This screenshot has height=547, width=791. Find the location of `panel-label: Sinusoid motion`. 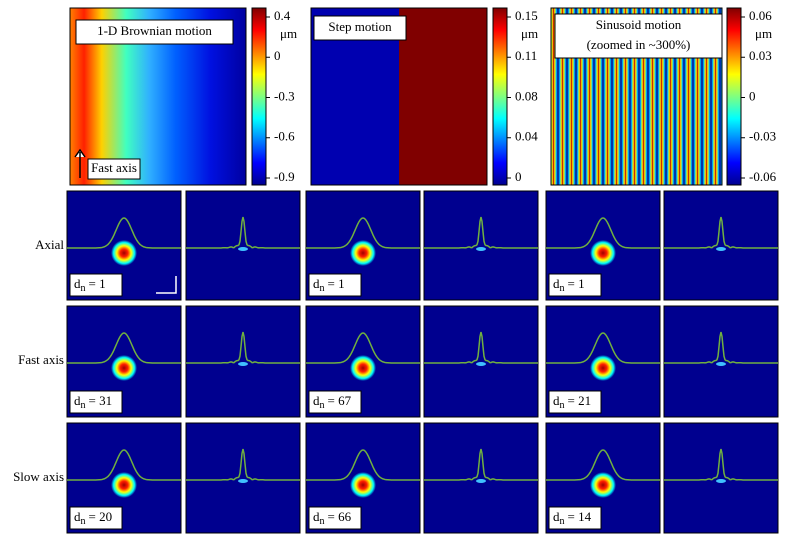

panel-label: Sinusoid motion is located at coordinates (639, 24).